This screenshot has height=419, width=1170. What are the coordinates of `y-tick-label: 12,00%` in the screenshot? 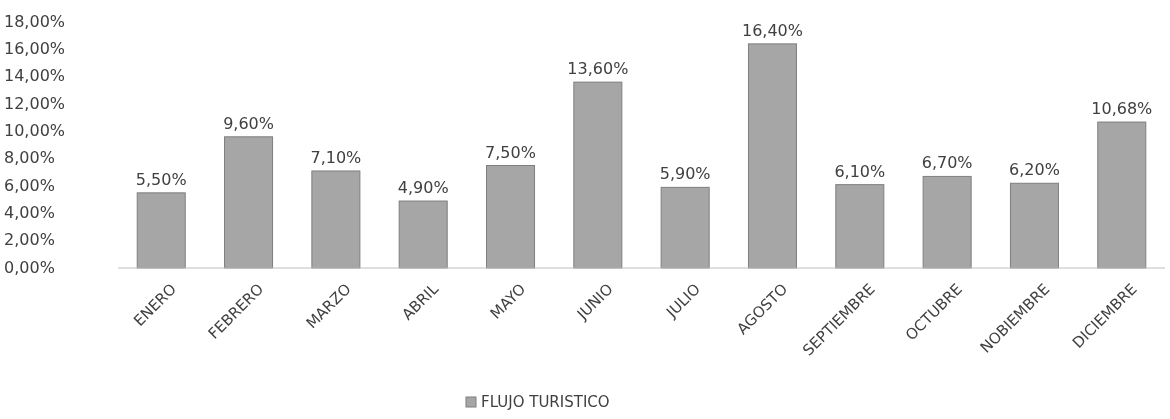 It's located at (35, 103).